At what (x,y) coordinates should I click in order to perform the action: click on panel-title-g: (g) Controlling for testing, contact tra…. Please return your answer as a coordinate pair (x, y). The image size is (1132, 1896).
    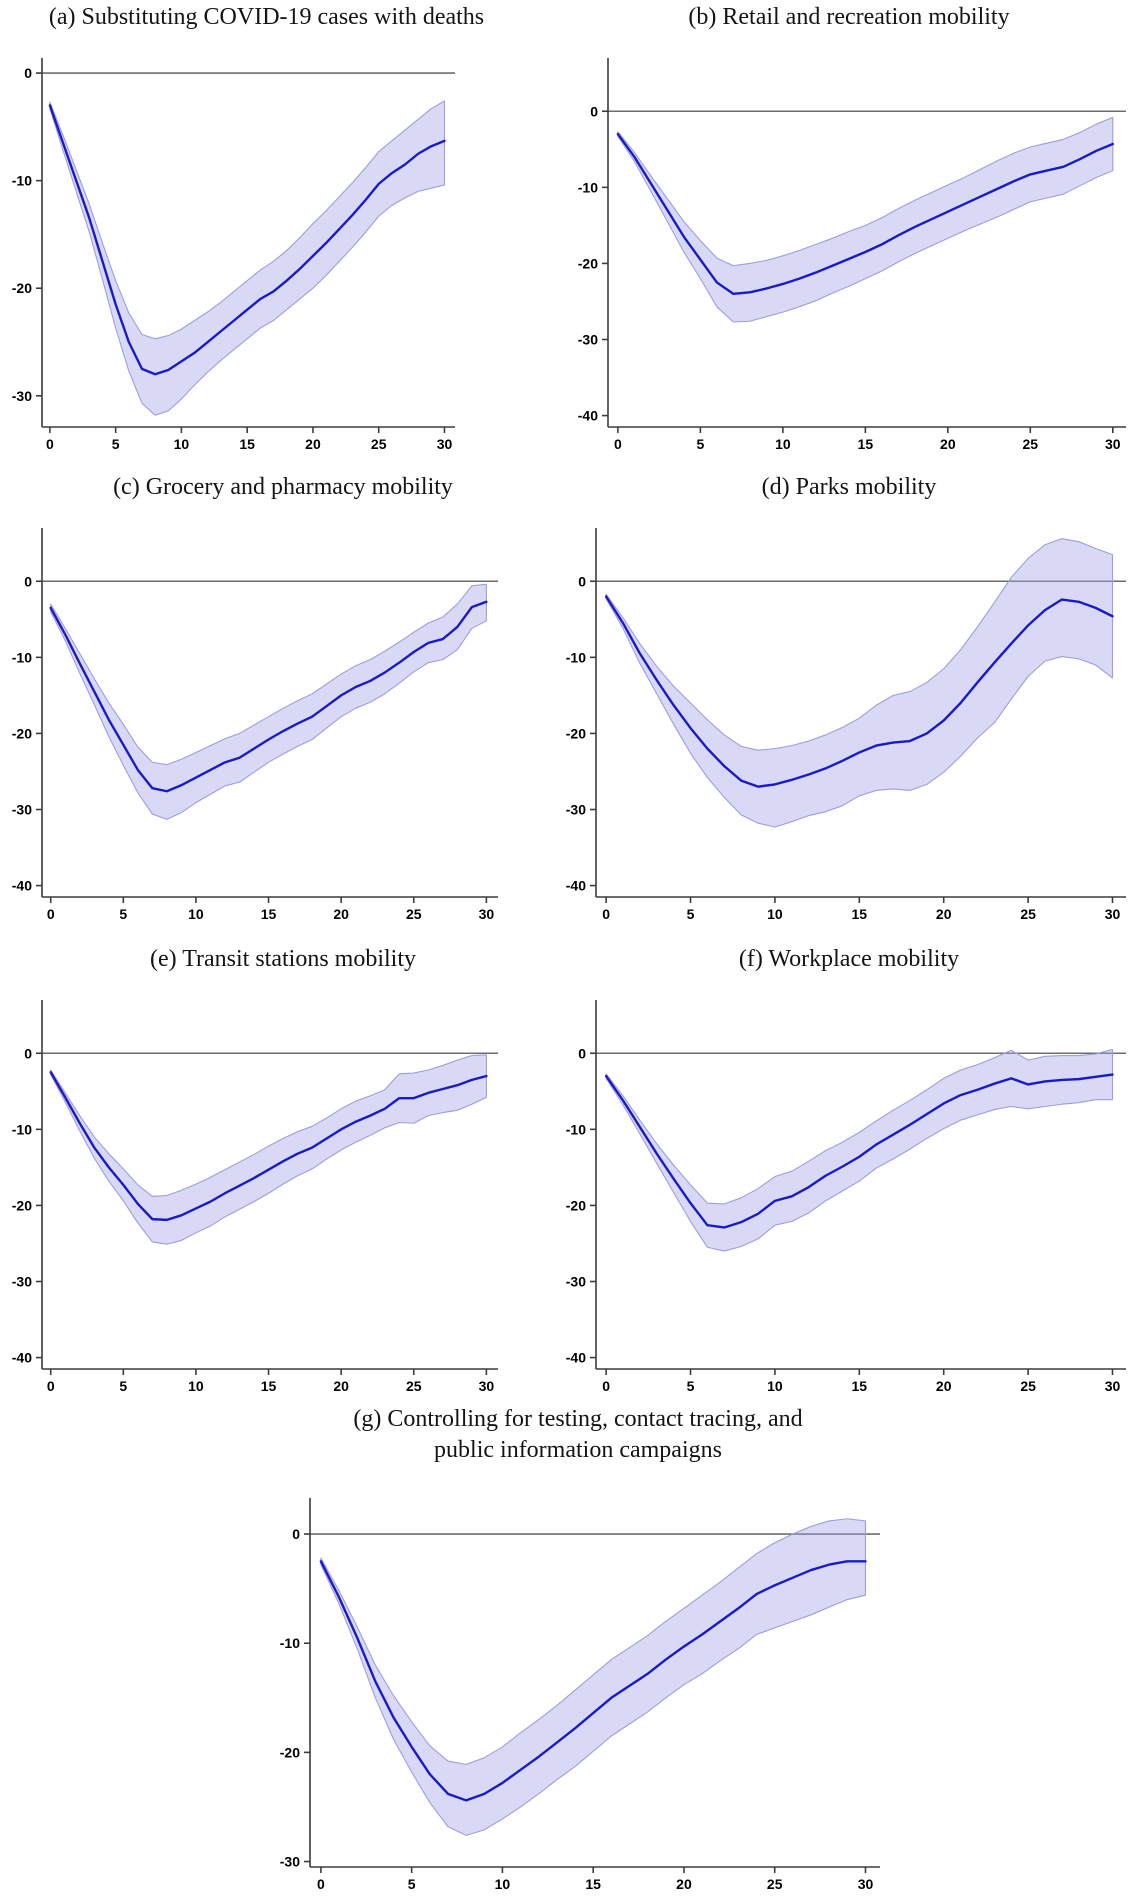
    Looking at the image, I should click on (578, 1435).